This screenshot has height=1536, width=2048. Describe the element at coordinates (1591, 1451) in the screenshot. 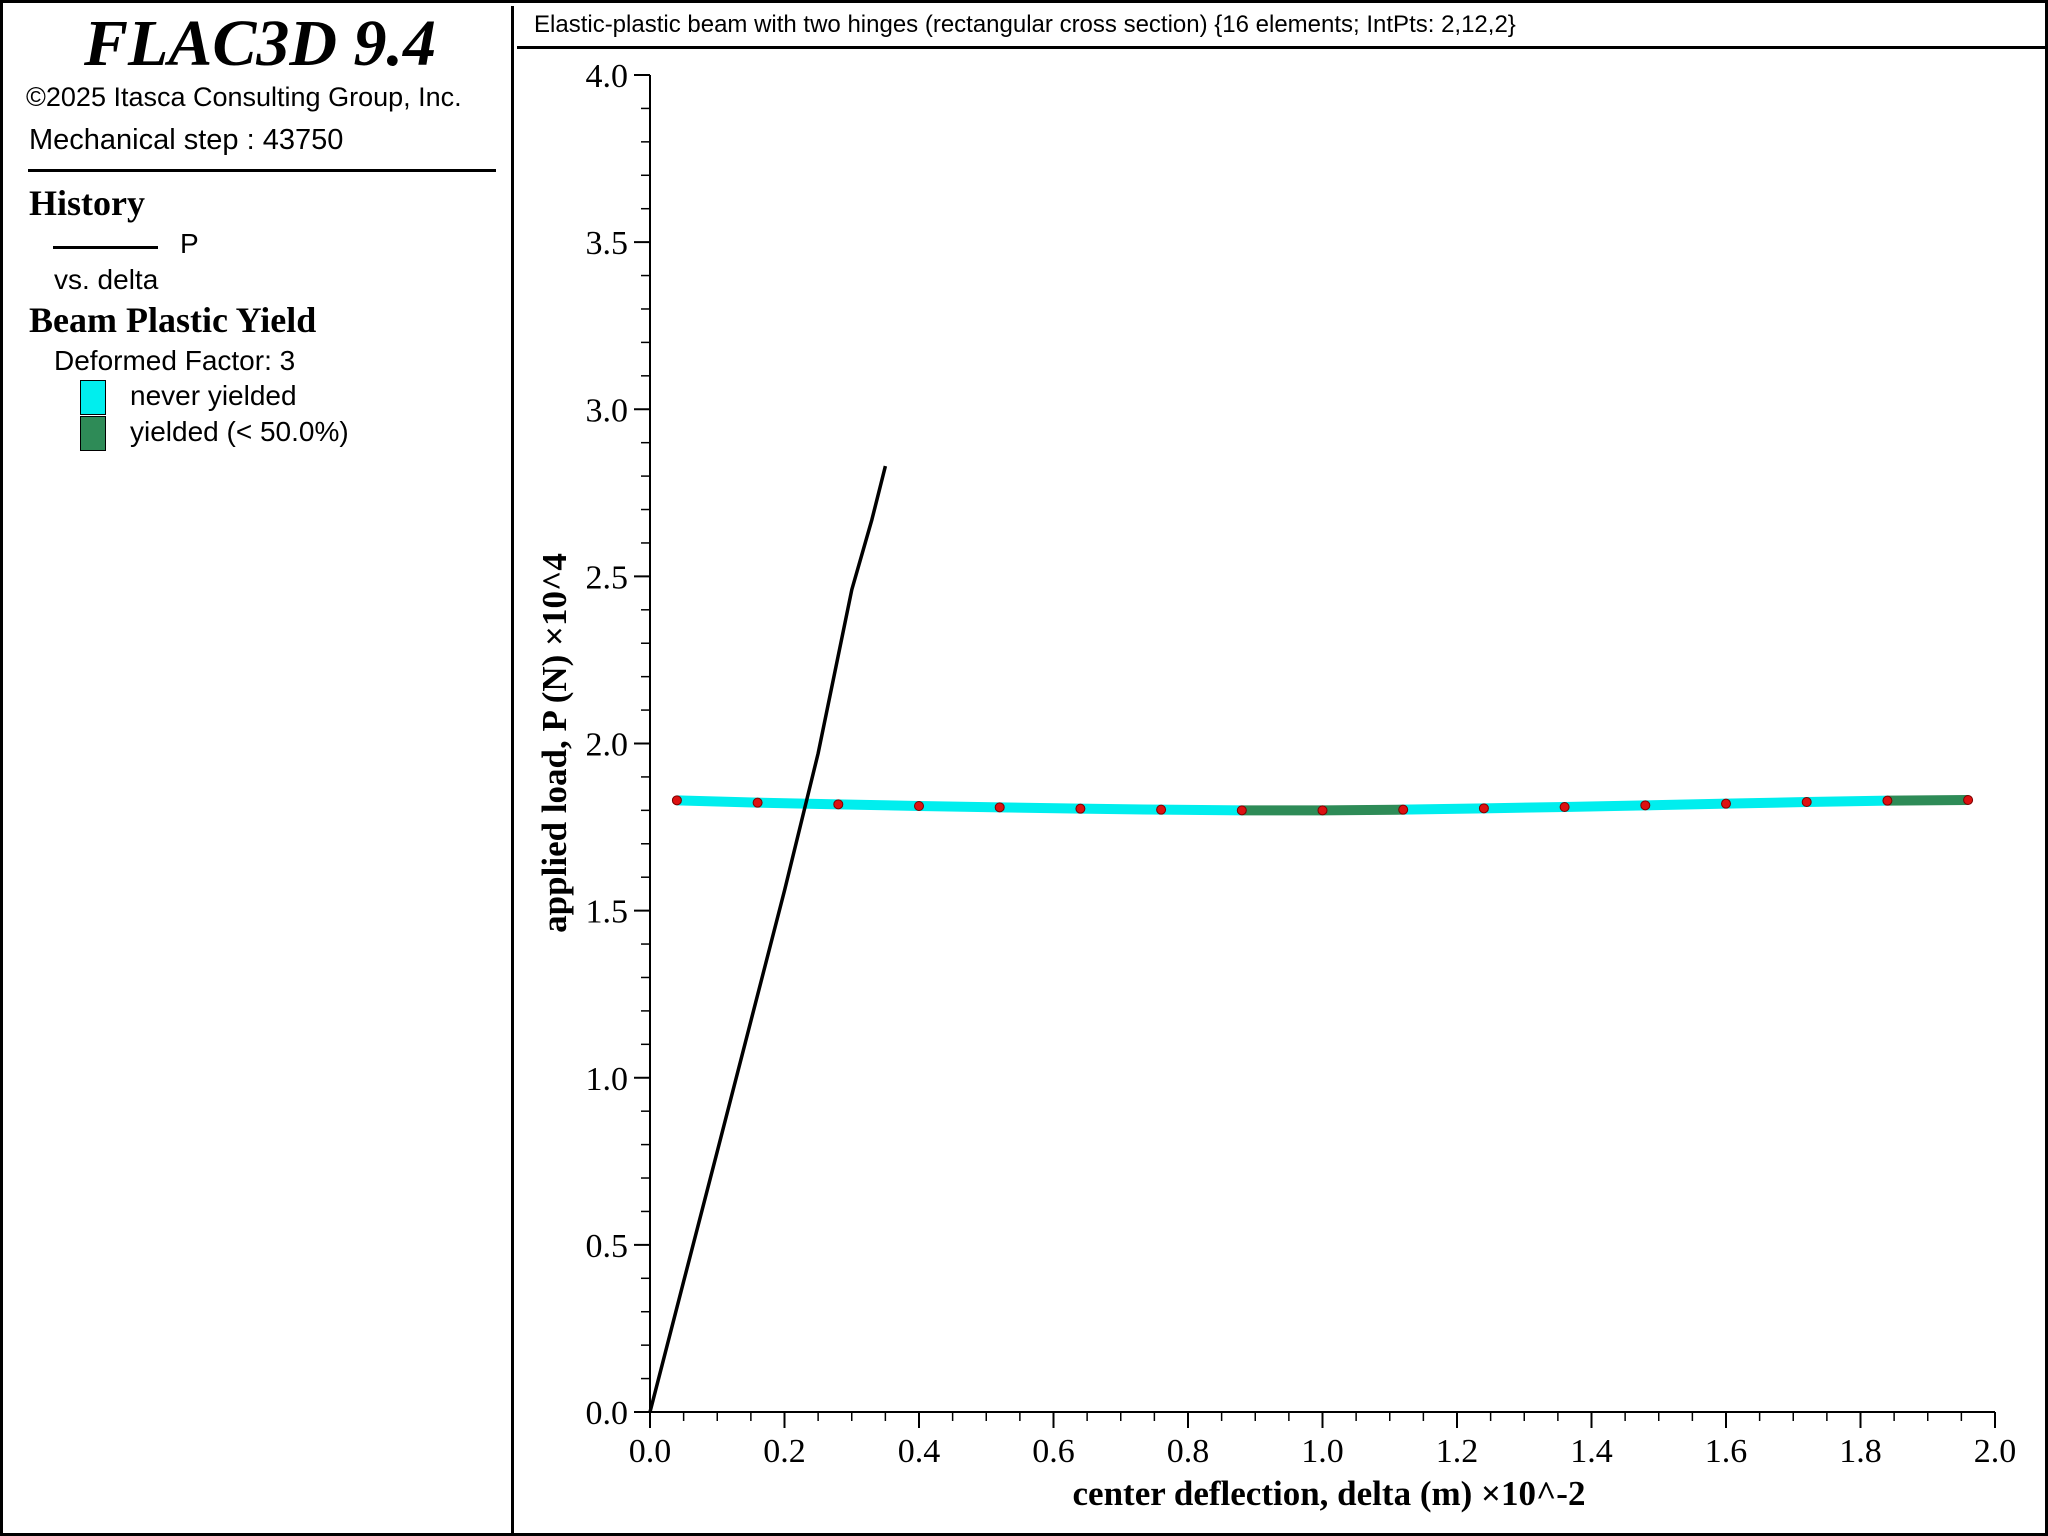

I see `x-tick-label: 1.4` at that location.